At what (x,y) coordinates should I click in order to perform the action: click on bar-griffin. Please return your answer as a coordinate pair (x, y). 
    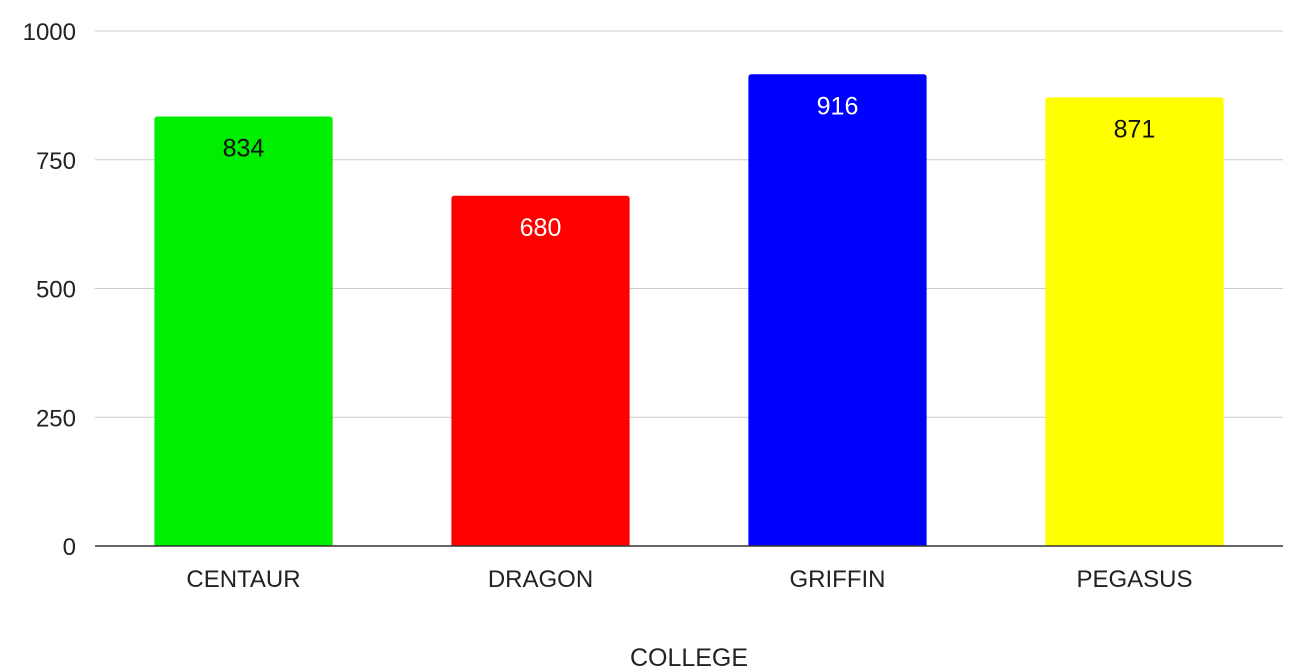
    Looking at the image, I should click on (837, 310).